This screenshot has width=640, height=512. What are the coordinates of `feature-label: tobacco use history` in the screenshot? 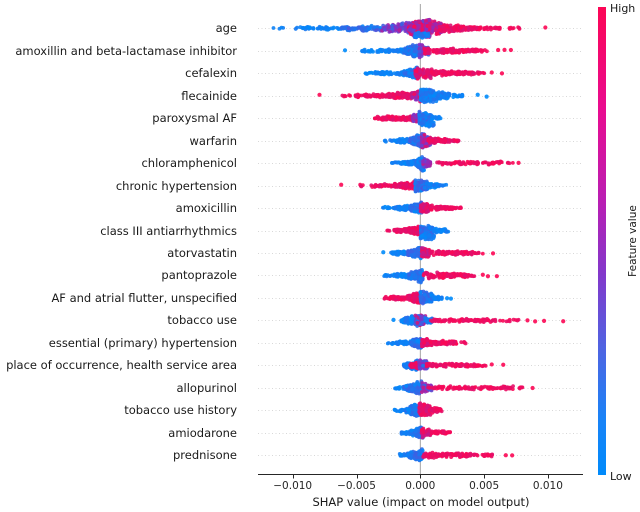 It's located at (180, 410).